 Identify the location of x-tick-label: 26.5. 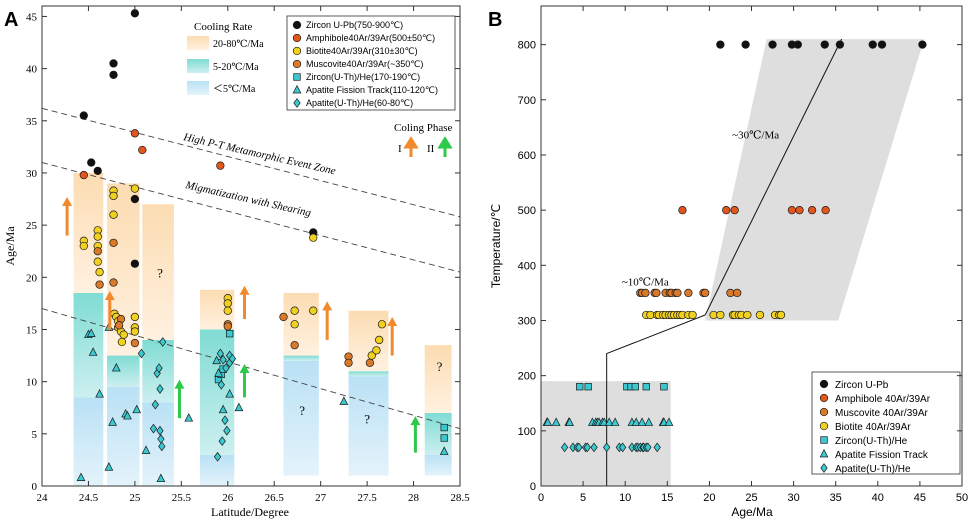
(275, 498).